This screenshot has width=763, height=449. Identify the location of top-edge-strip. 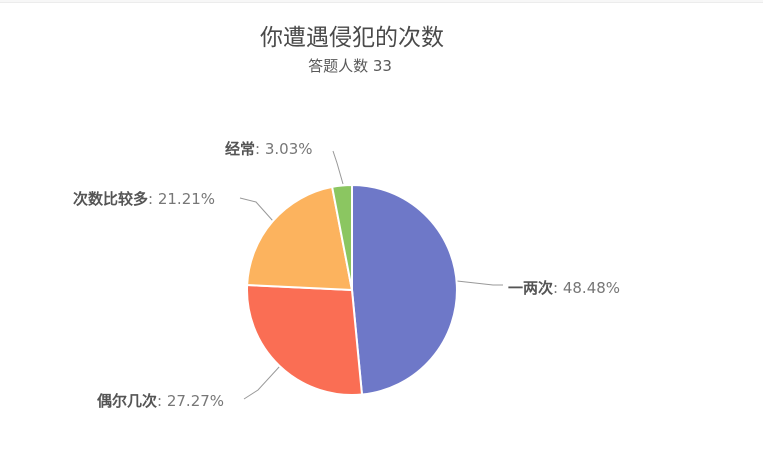
(381, 1).